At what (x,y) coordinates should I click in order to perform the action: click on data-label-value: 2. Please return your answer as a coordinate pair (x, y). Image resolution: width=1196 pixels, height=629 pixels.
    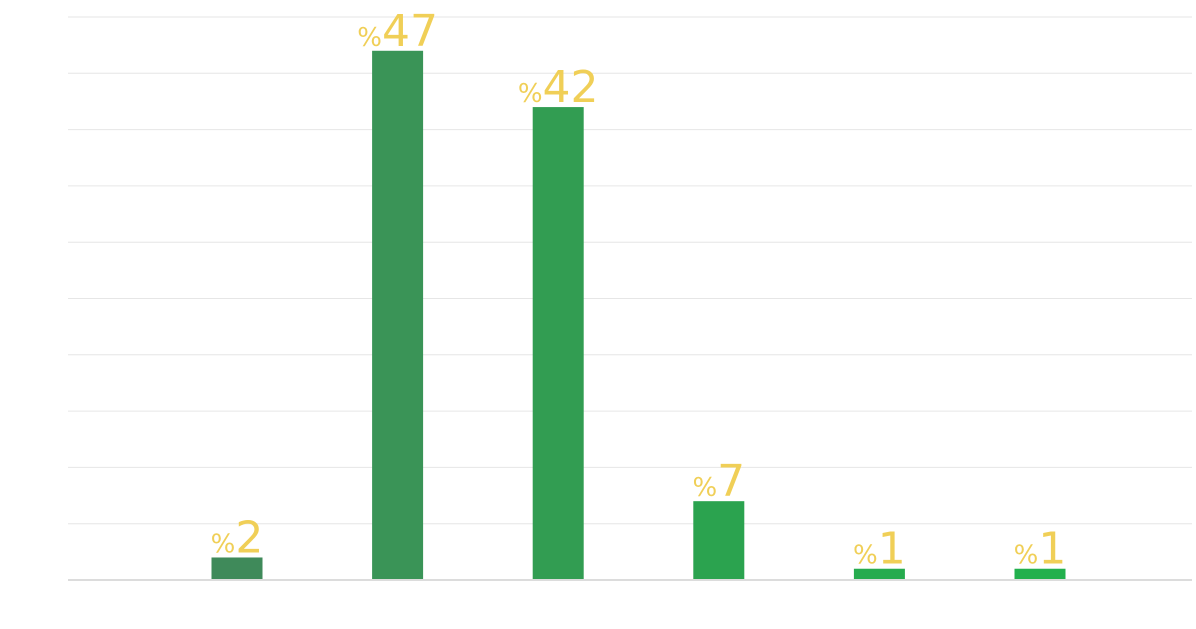
    Looking at the image, I should click on (249, 537).